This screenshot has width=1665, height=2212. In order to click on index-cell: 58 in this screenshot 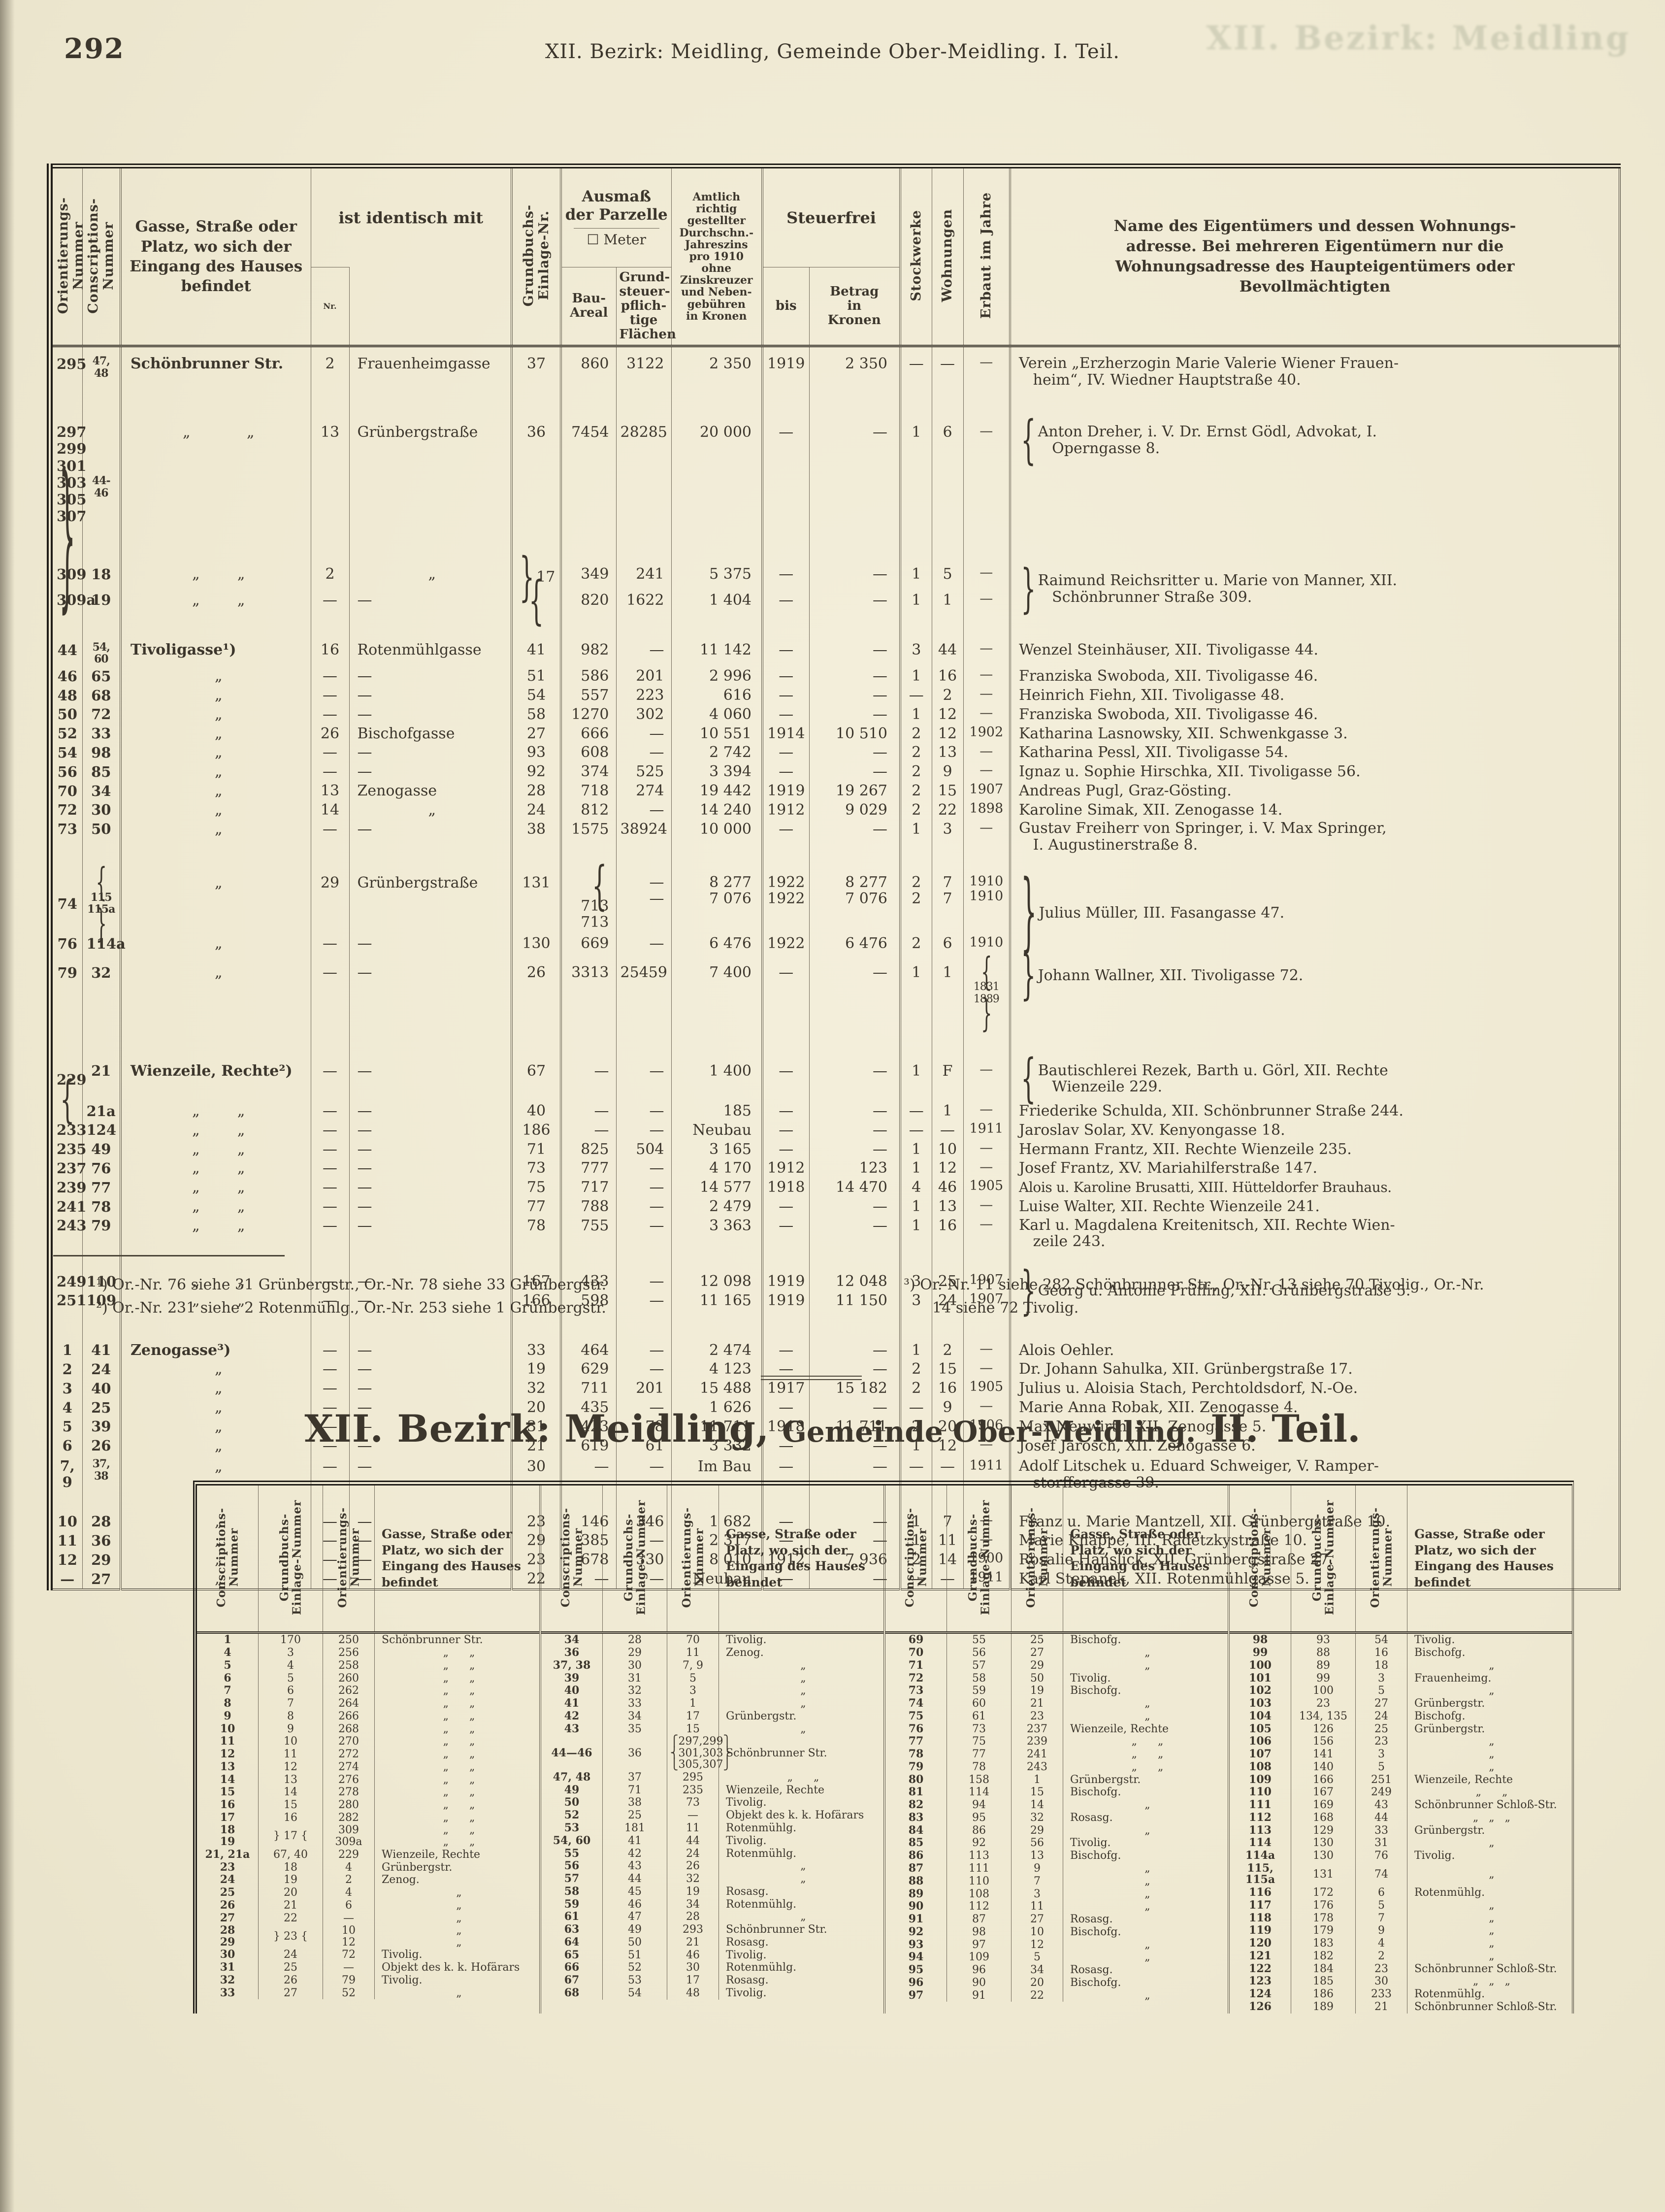, I will do `click(980, 1678)`.